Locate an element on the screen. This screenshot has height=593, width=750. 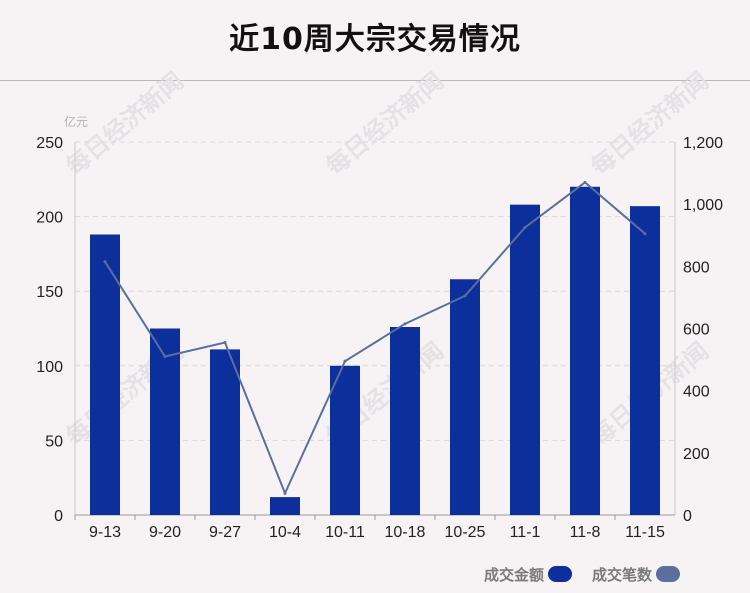
right-tick-label: 200 is located at coordinates (696, 454).